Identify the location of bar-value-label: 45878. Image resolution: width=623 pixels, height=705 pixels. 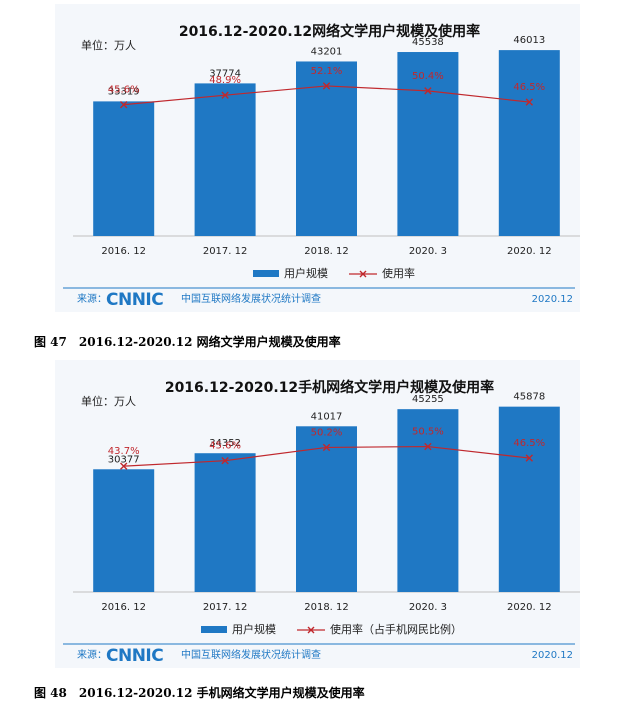
(529, 397).